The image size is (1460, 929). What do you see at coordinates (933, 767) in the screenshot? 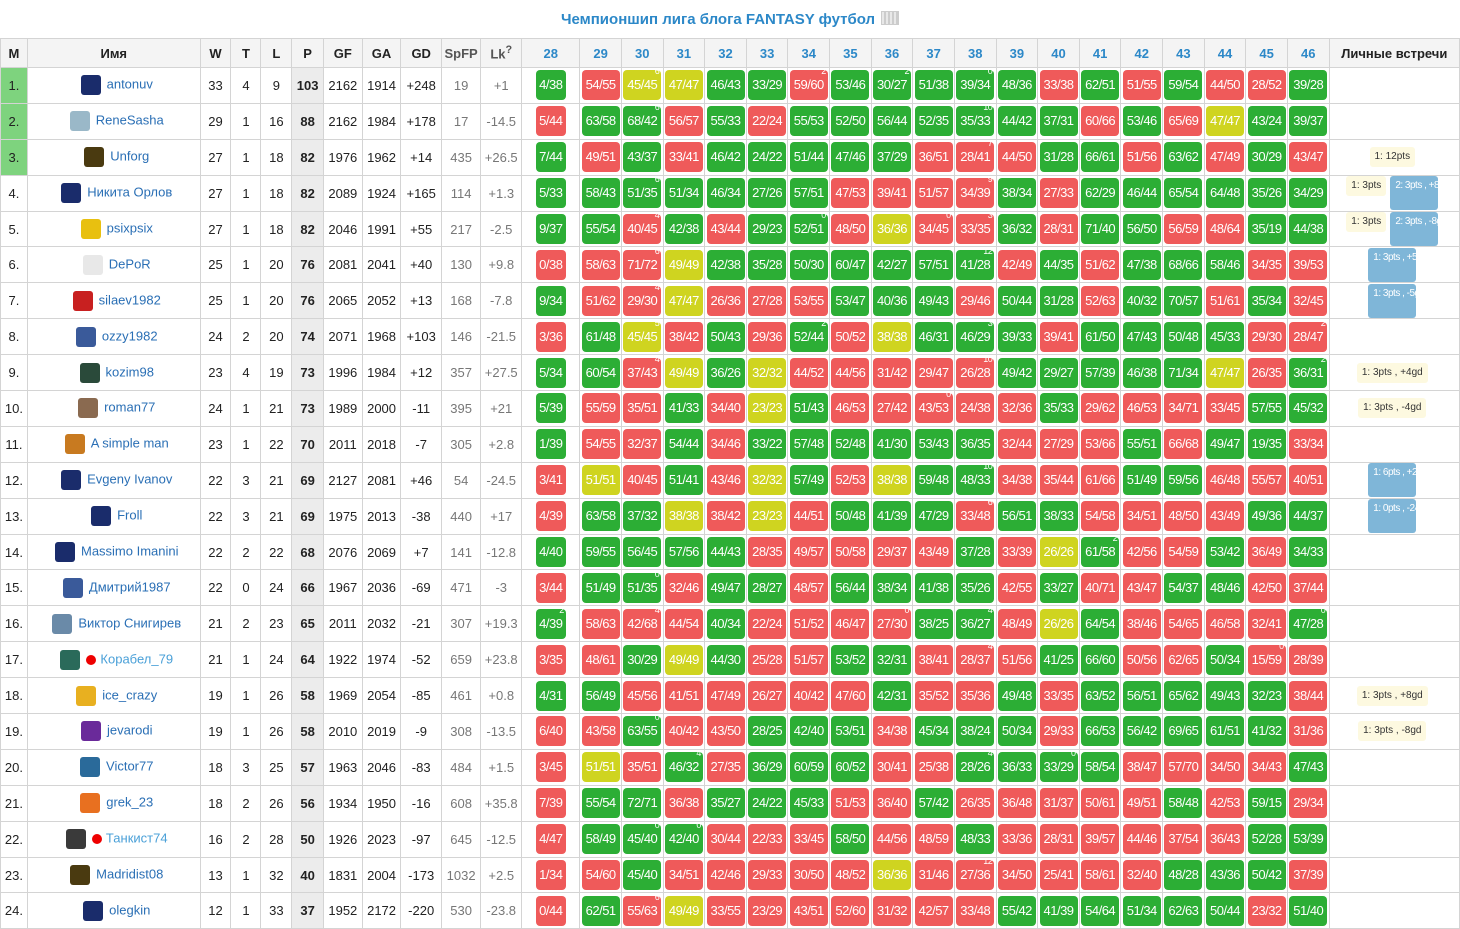
I see `match-result-badge: 25/38` at bounding box center [933, 767].